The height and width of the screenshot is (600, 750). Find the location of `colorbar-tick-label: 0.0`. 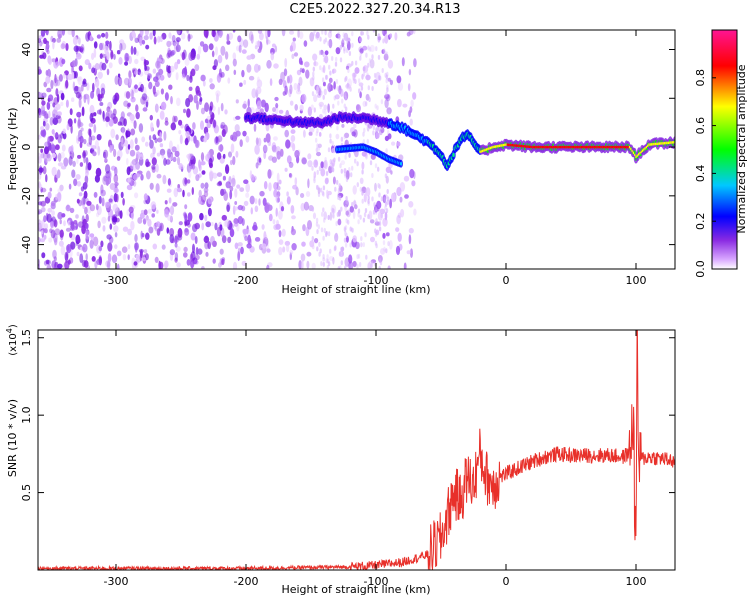

colorbar-tick-label: 0.0 is located at coordinates (700, 269).